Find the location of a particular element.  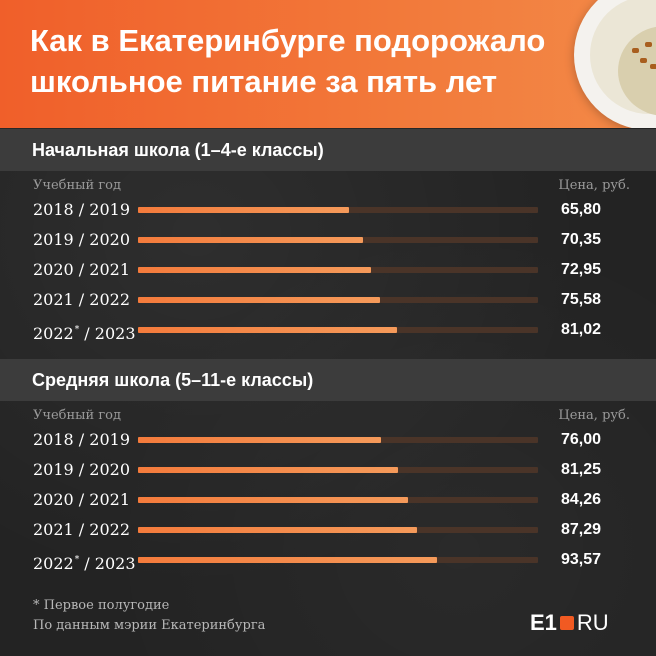

e1-logo: E1 RU is located at coordinates (569, 622).